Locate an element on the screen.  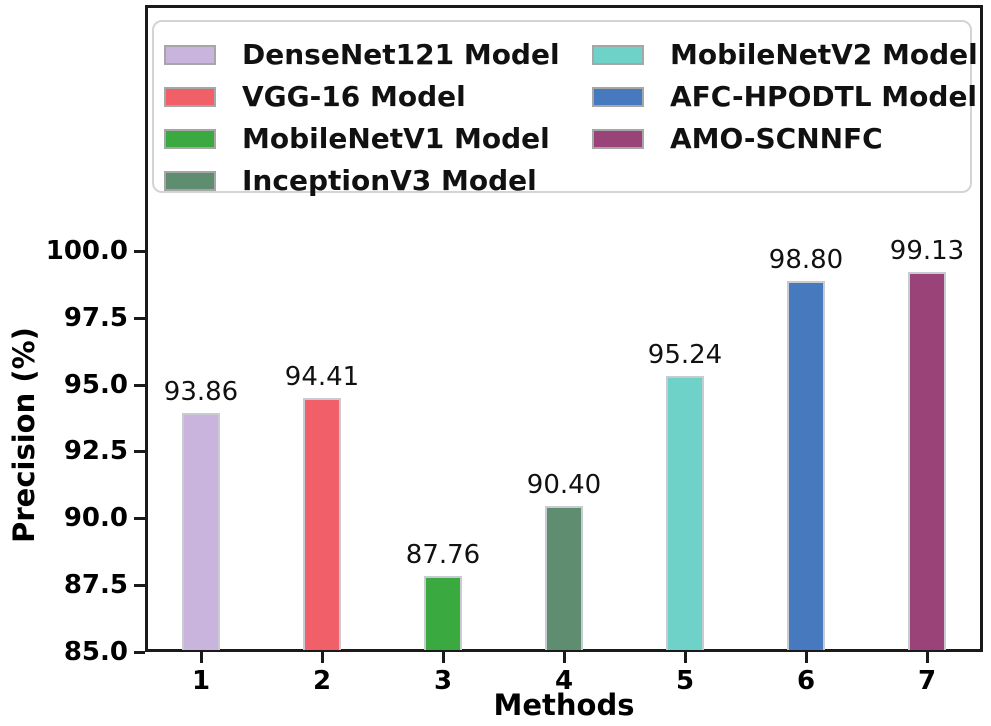
bar-value-label: 98.80 is located at coordinates (806, 260).